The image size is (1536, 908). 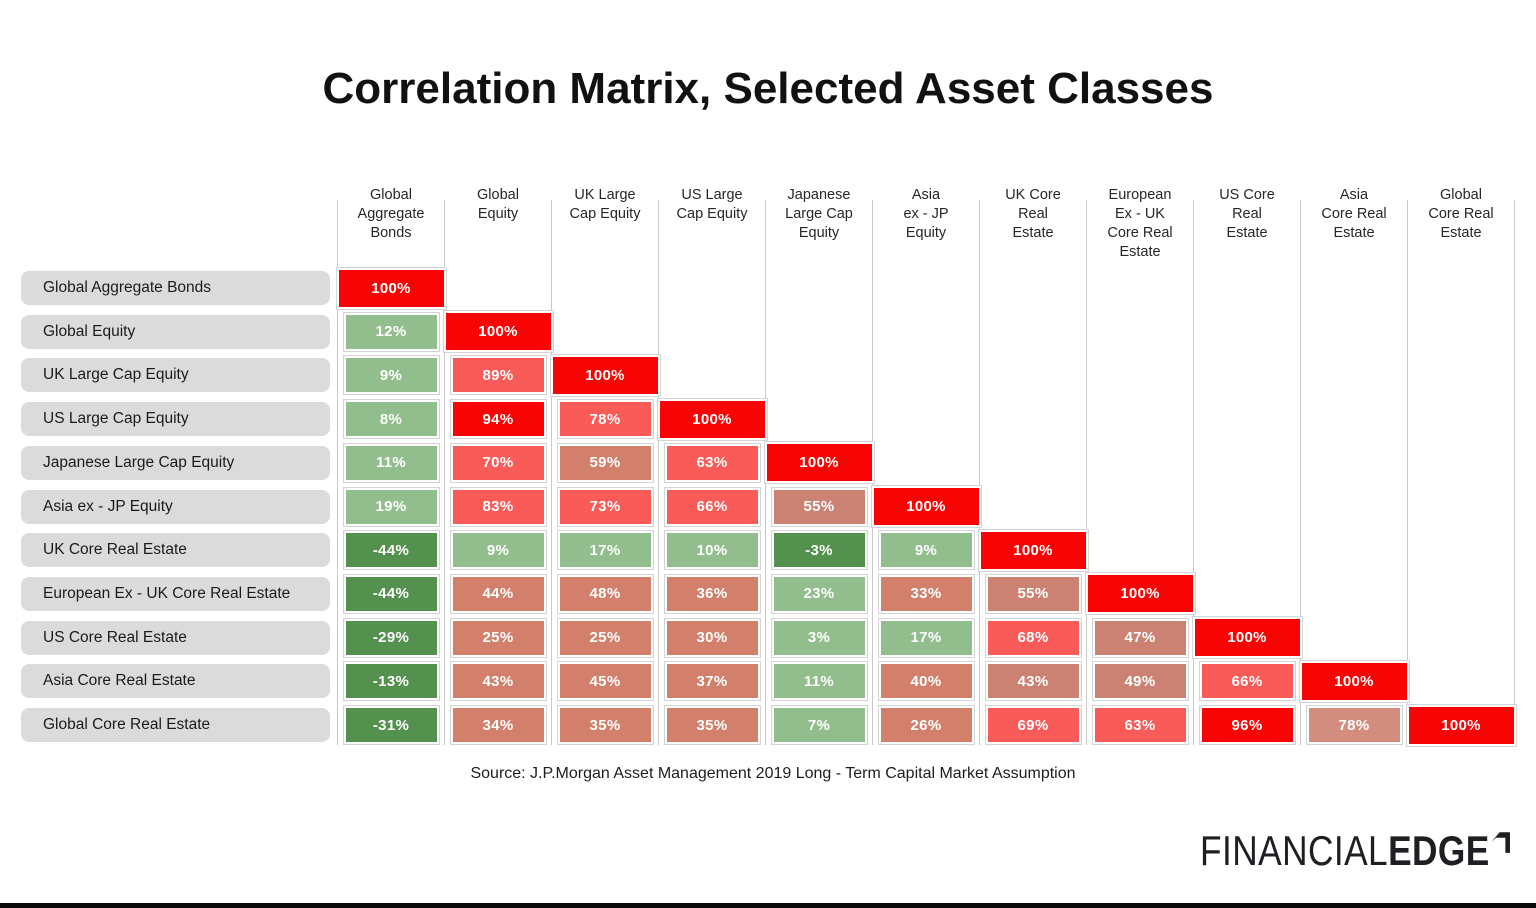 I want to click on matrix-cell-value: 10%, so click(x=712, y=550).